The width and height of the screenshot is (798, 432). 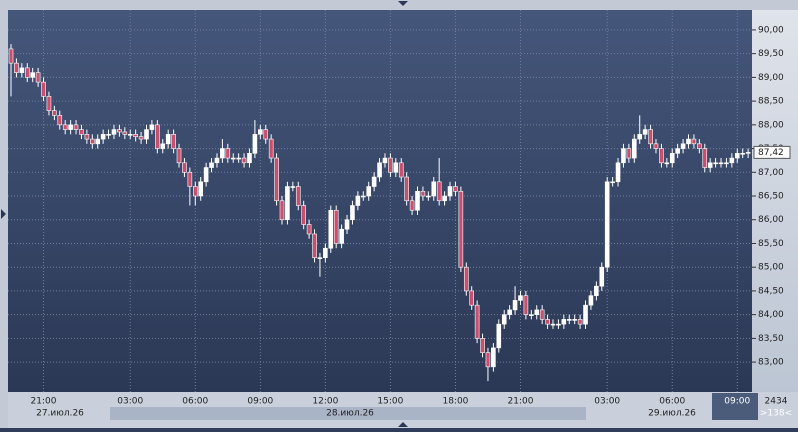 I want to click on current-price-label: 87,42, so click(x=771, y=153).